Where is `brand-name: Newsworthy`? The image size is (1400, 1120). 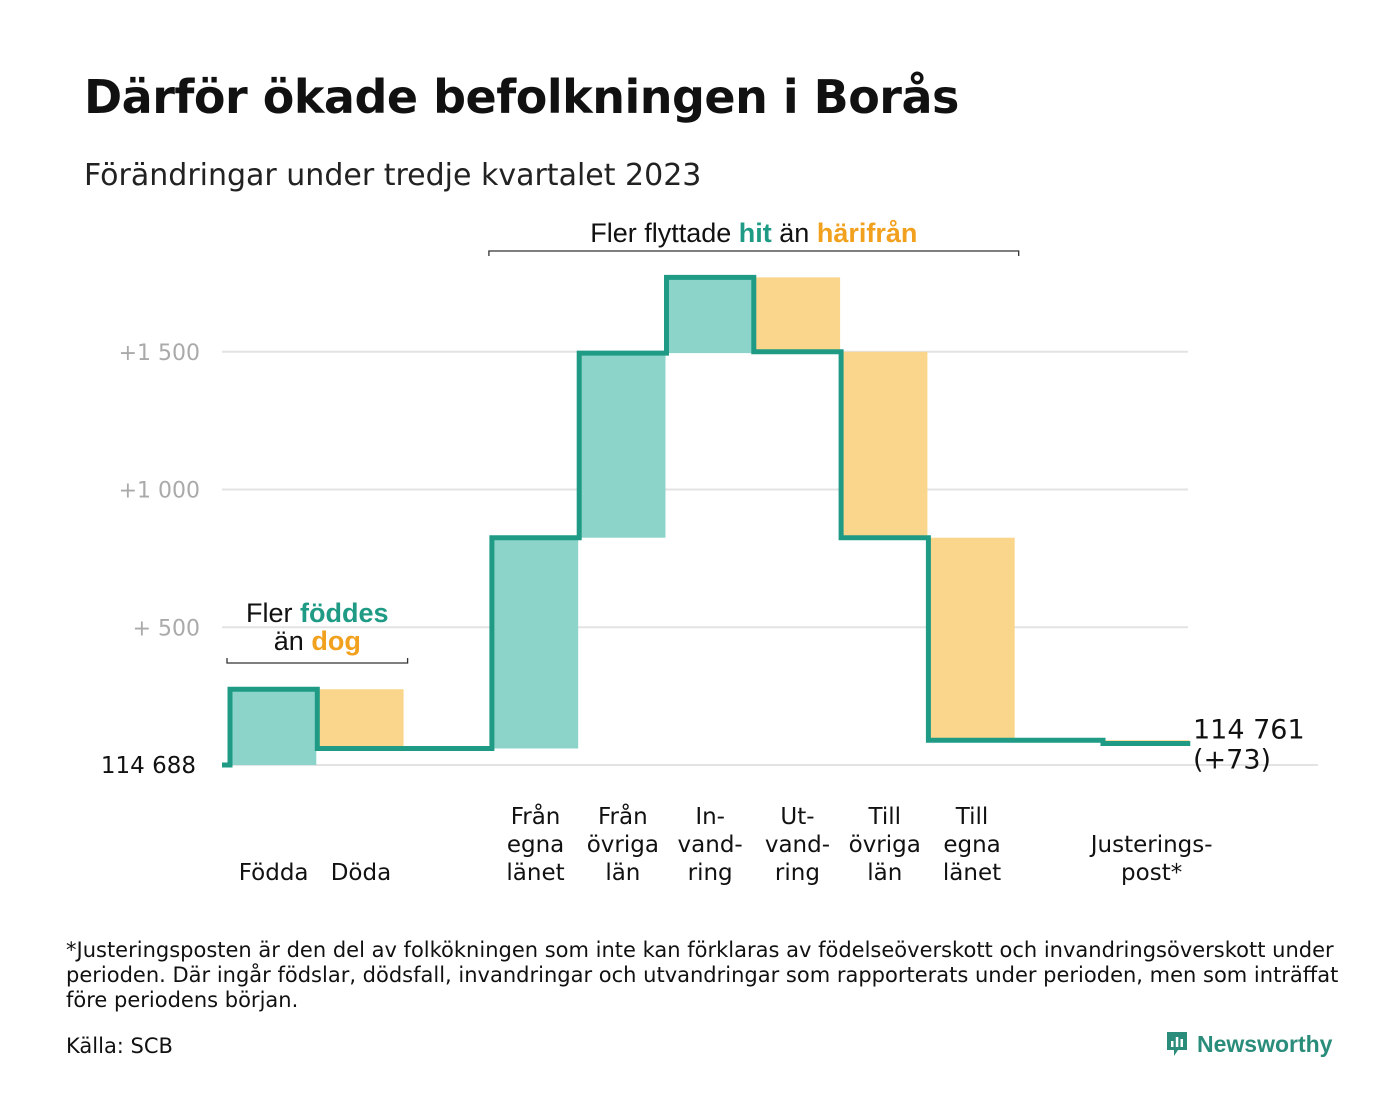 brand-name: Newsworthy is located at coordinates (1265, 1043).